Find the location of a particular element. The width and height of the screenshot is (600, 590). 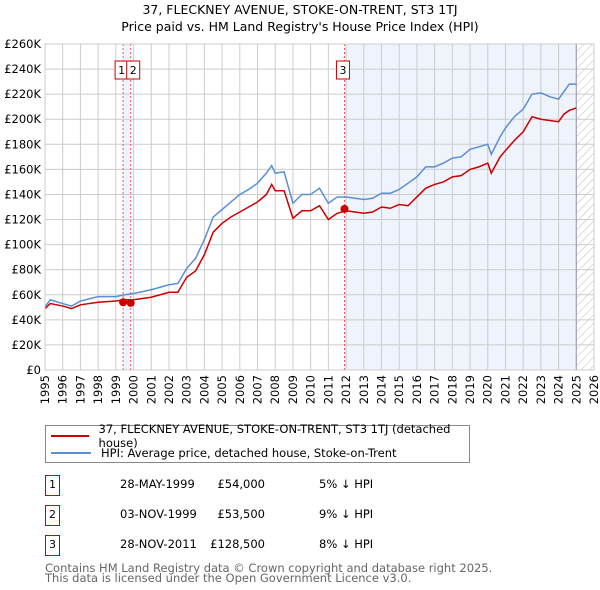

x-tick-label: 2020 is located at coordinates (488, 389).